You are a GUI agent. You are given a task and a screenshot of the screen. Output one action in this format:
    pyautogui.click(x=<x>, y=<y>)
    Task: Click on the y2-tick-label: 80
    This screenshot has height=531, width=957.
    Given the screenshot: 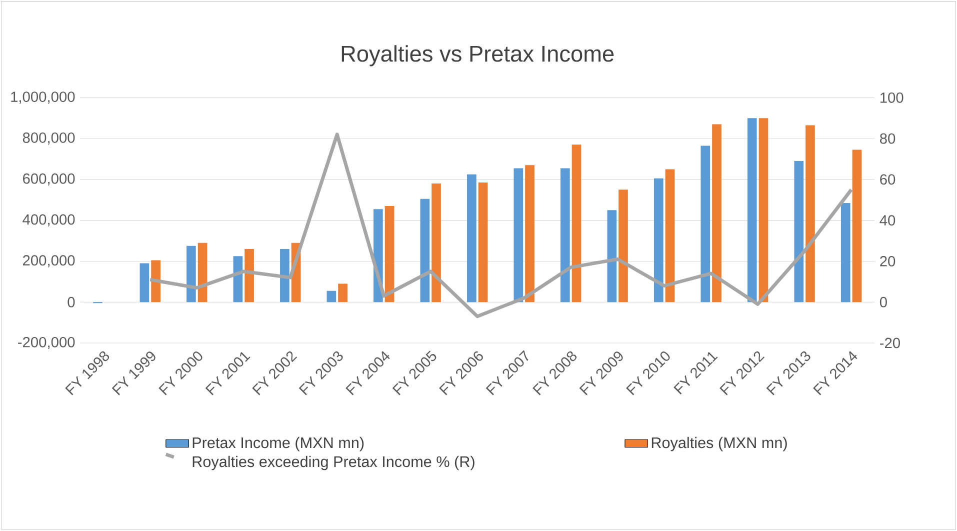 What is the action you would take?
    pyautogui.click(x=888, y=138)
    